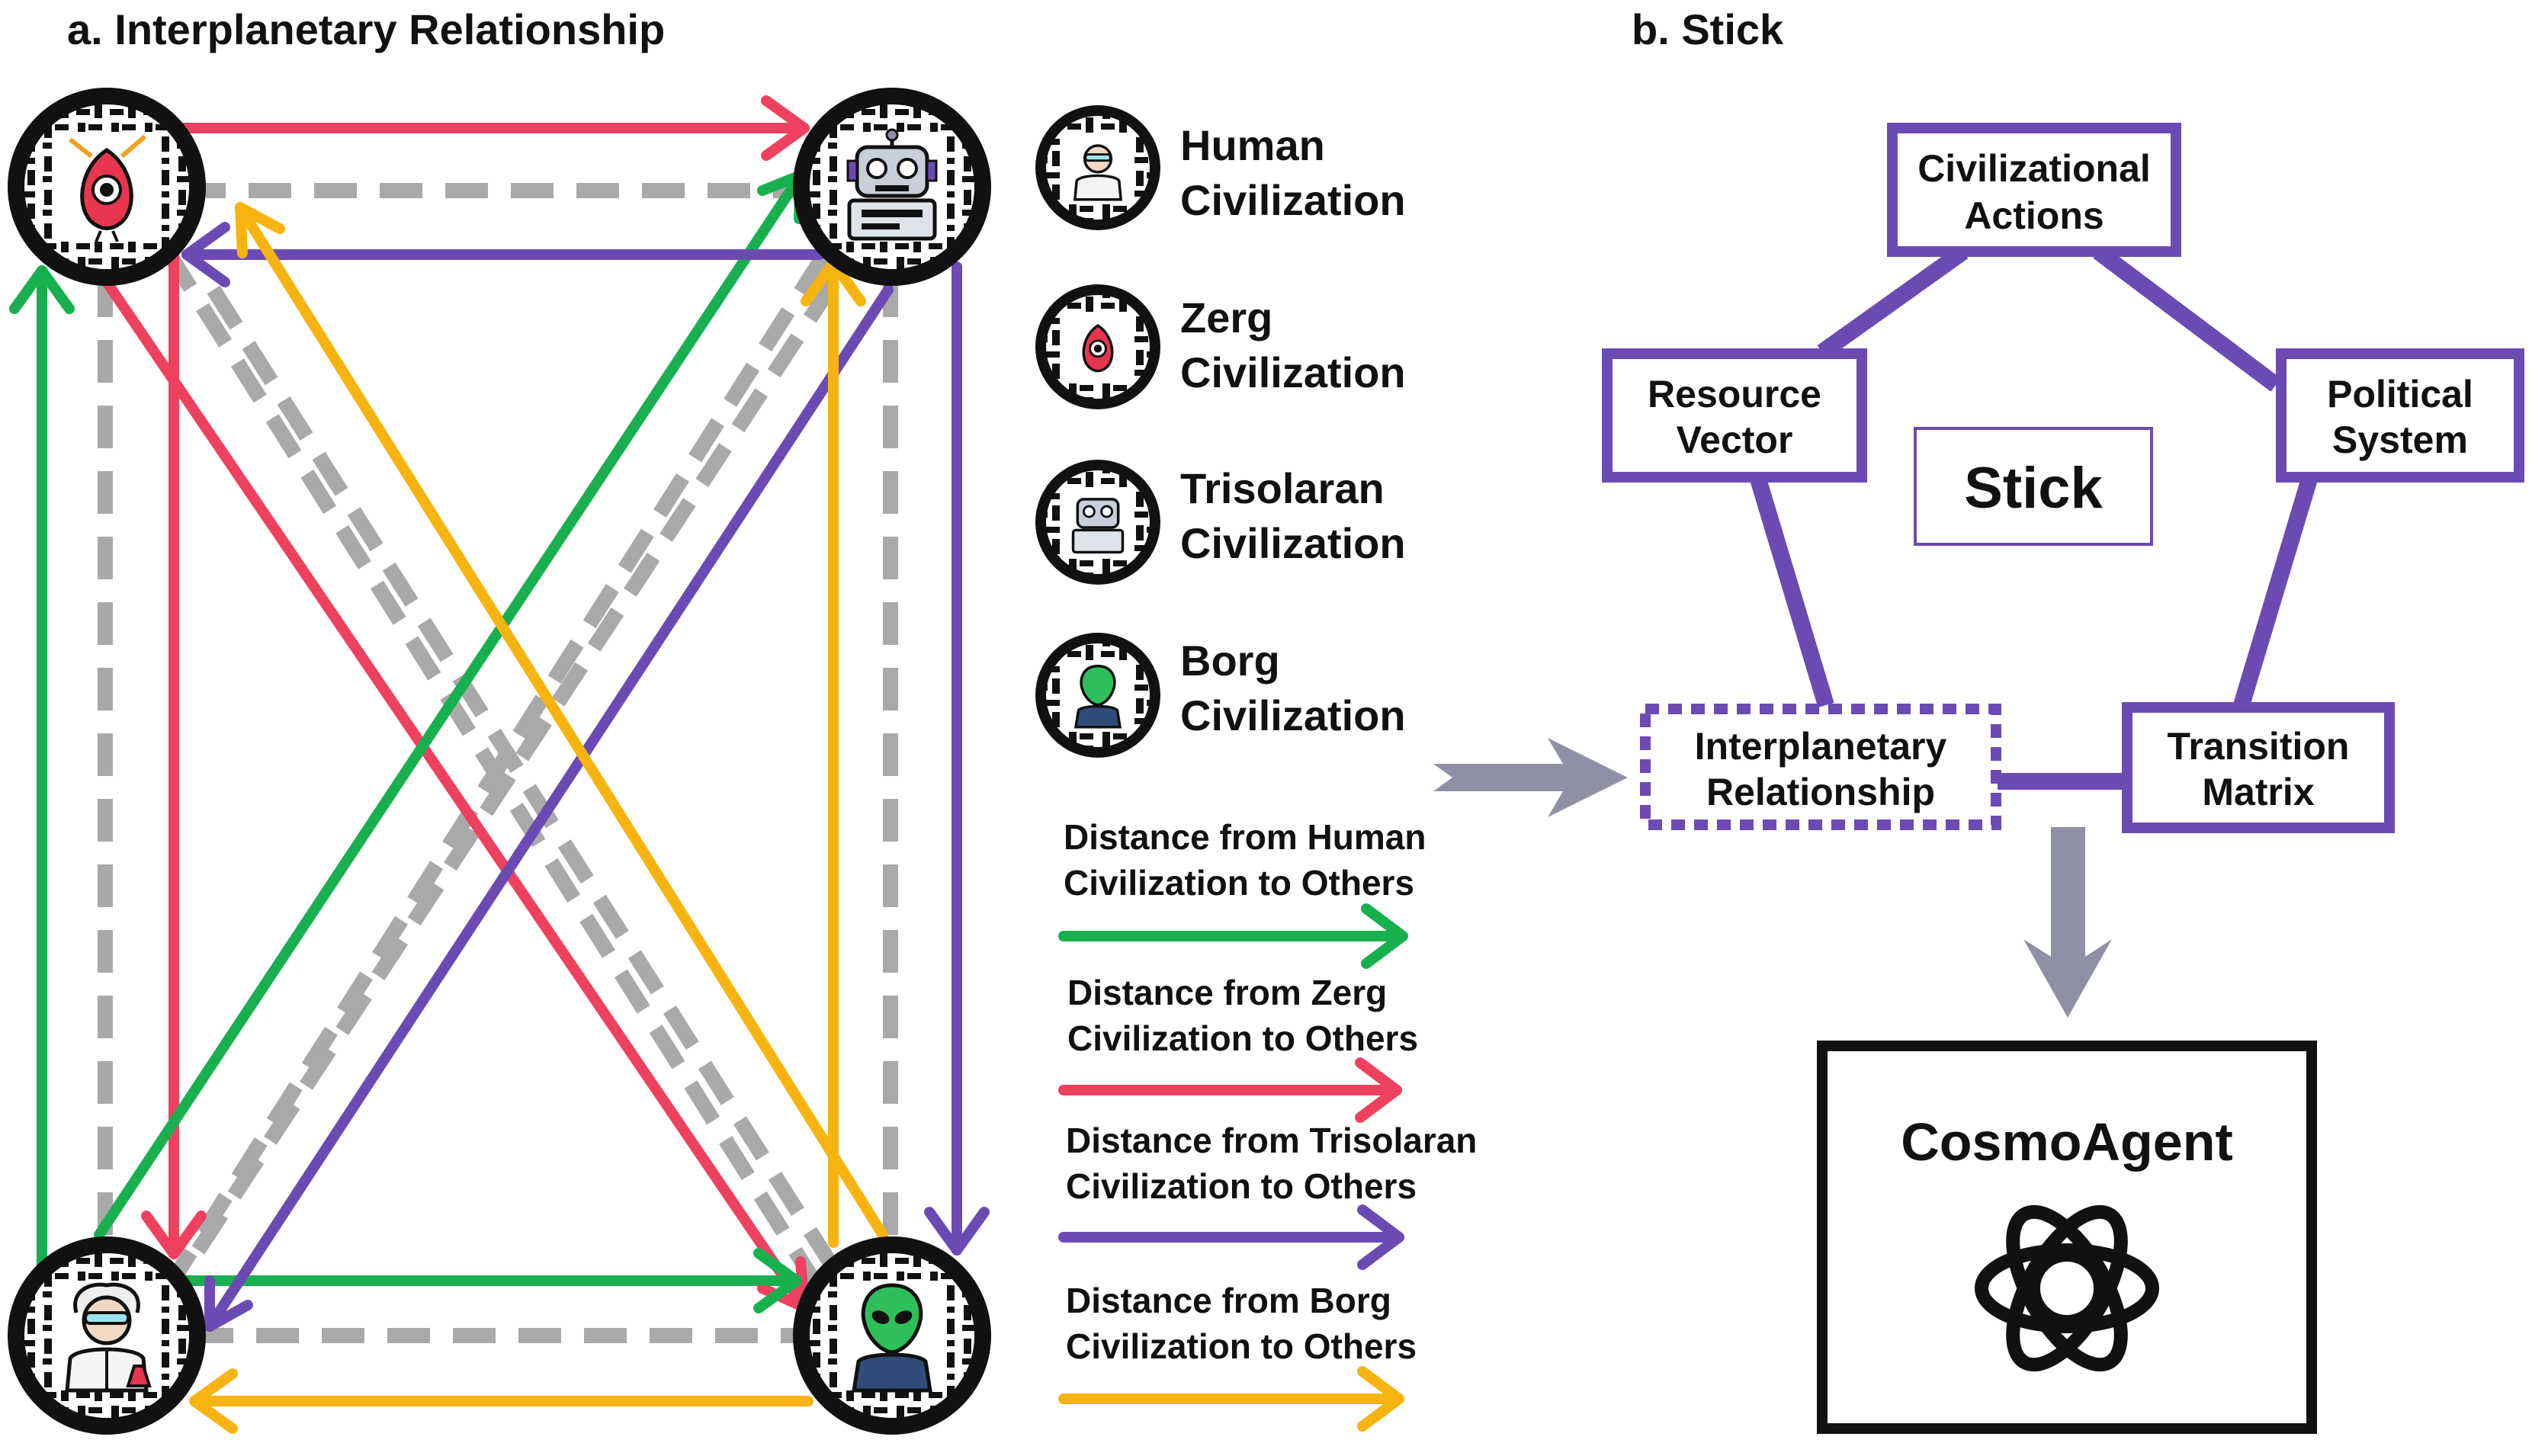 The height and width of the screenshot is (1456, 2532). Describe the element at coordinates (1231, 1399) in the screenshot. I see `legend-arrow-borg` at that location.